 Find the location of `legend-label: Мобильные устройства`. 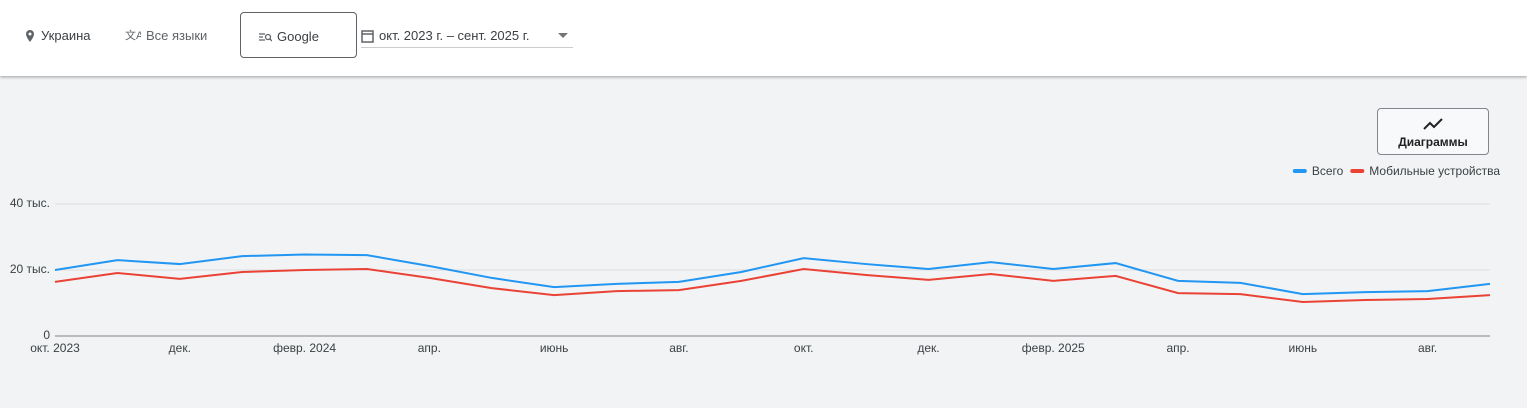

legend-label: Мобильные устройства is located at coordinates (1434, 171).